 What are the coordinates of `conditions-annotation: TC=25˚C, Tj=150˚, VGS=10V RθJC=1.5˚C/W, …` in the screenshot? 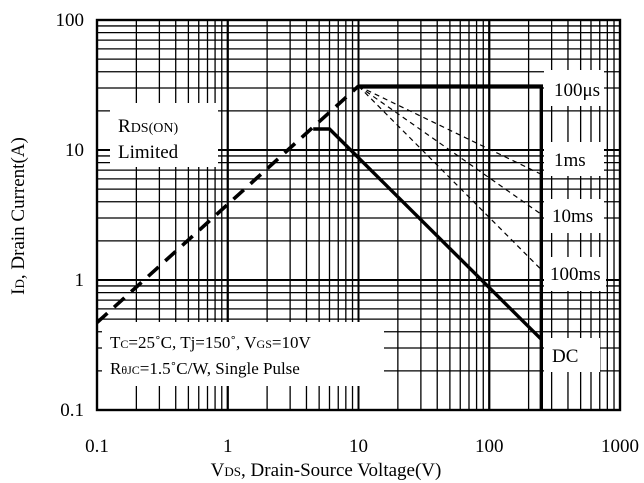 It's located at (243, 354).